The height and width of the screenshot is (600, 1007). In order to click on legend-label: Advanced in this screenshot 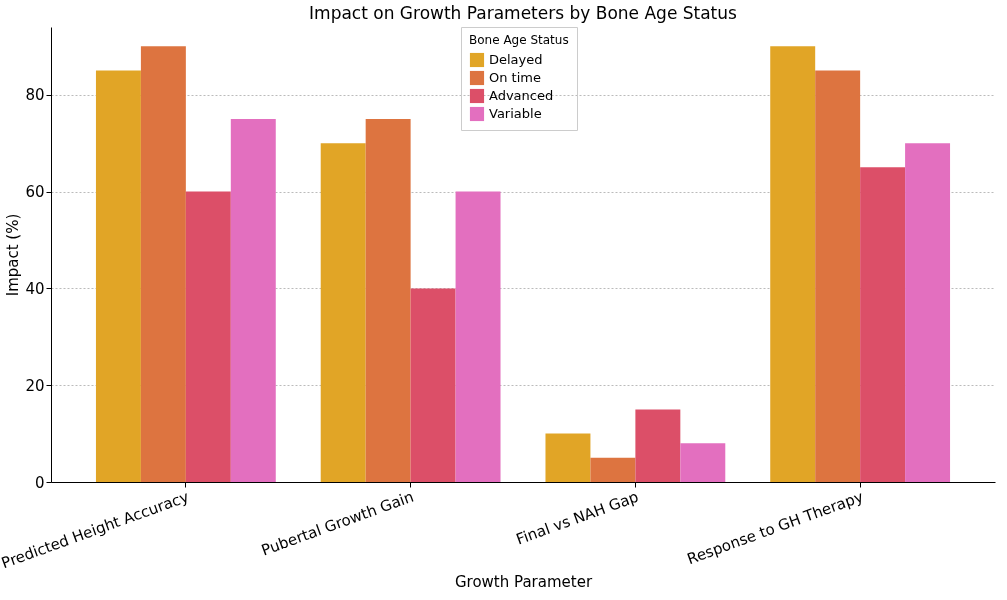, I will do `click(521, 95)`.